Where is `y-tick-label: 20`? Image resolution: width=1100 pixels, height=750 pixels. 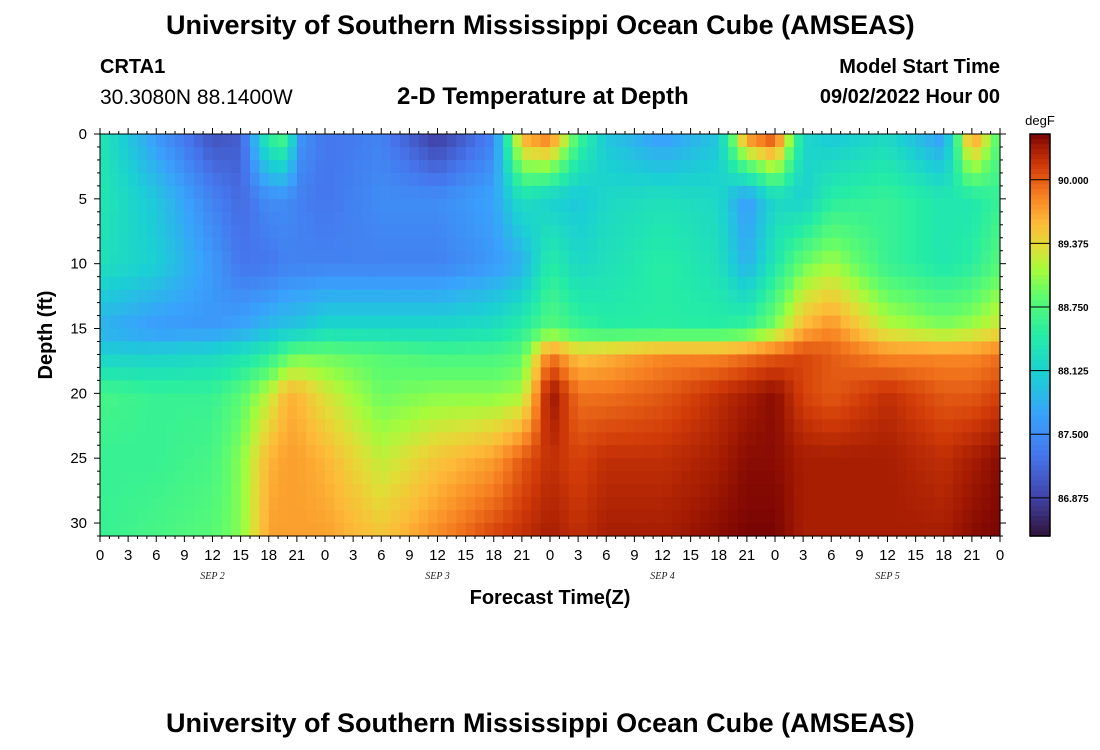
y-tick-label: 20 is located at coordinates (78, 393).